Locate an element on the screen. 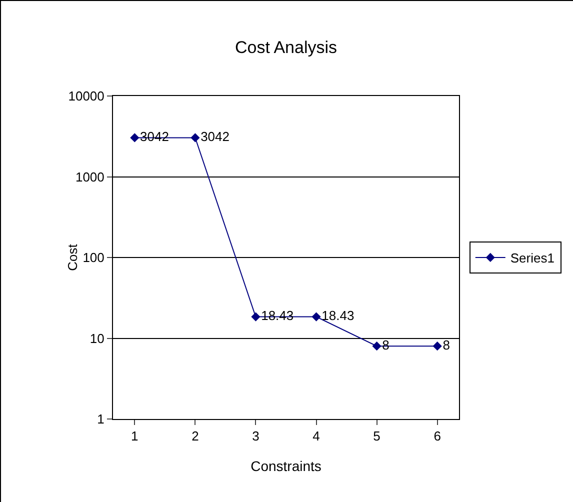 This screenshot has width=573, height=502. y-tick-label: 10000 is located at coordinates (86, 96).